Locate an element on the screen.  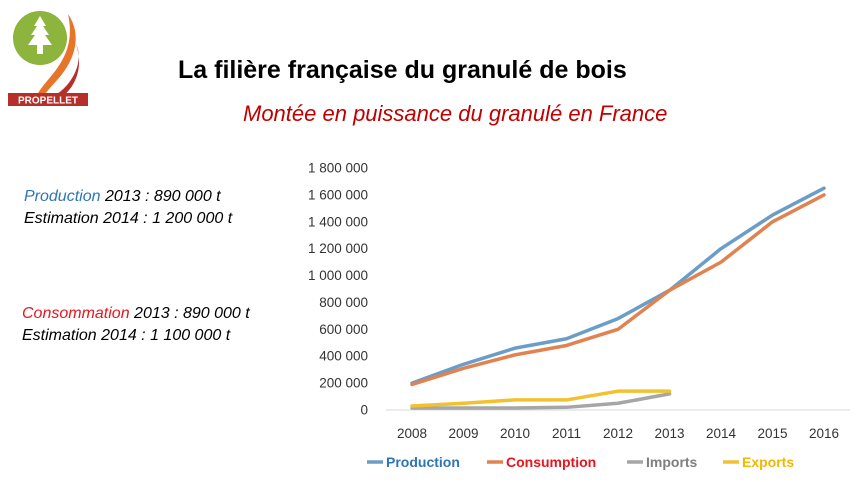
y-tick-label: 1 400 000 is located at coordinates (338, 221).